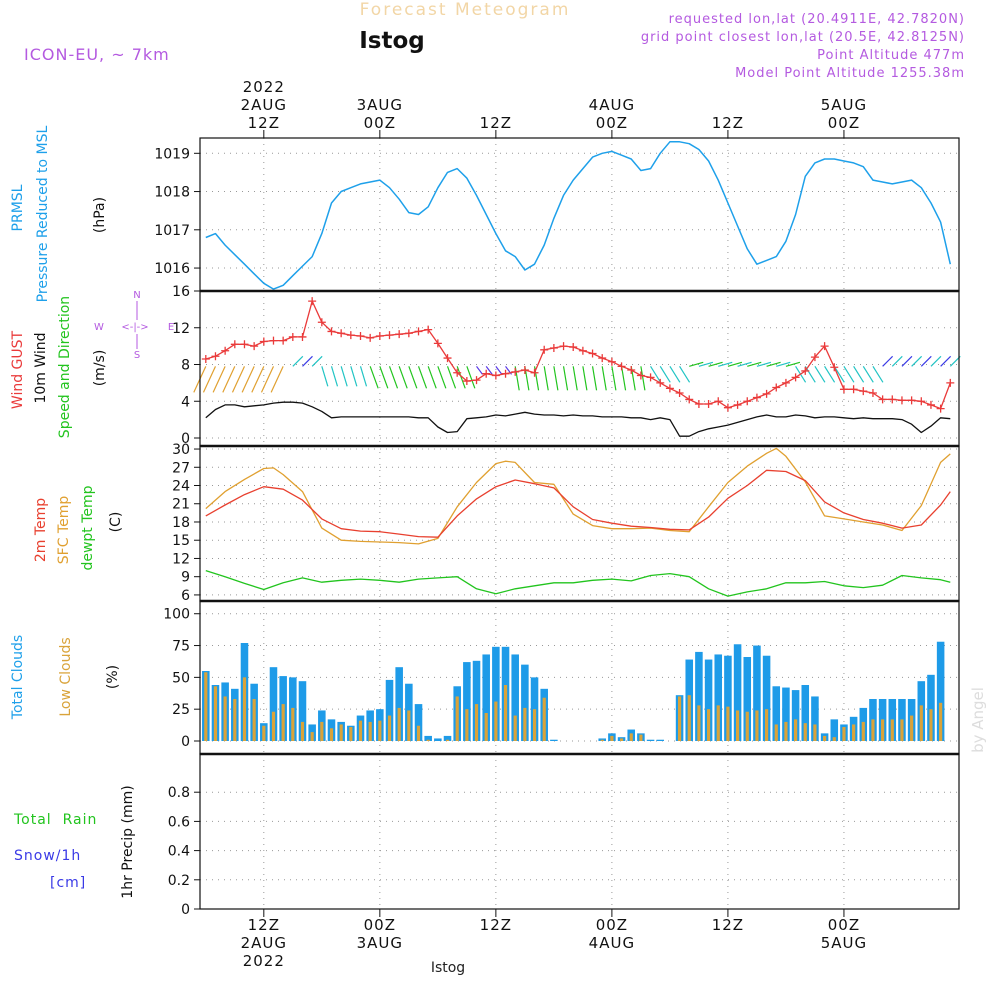 The height and width of the screenshot is (1000, 1000). What do you see at coordinates (612, 943) in the screenshot?
I see `bottom-time-label: 4AUG` at bounding box center [612, 943].